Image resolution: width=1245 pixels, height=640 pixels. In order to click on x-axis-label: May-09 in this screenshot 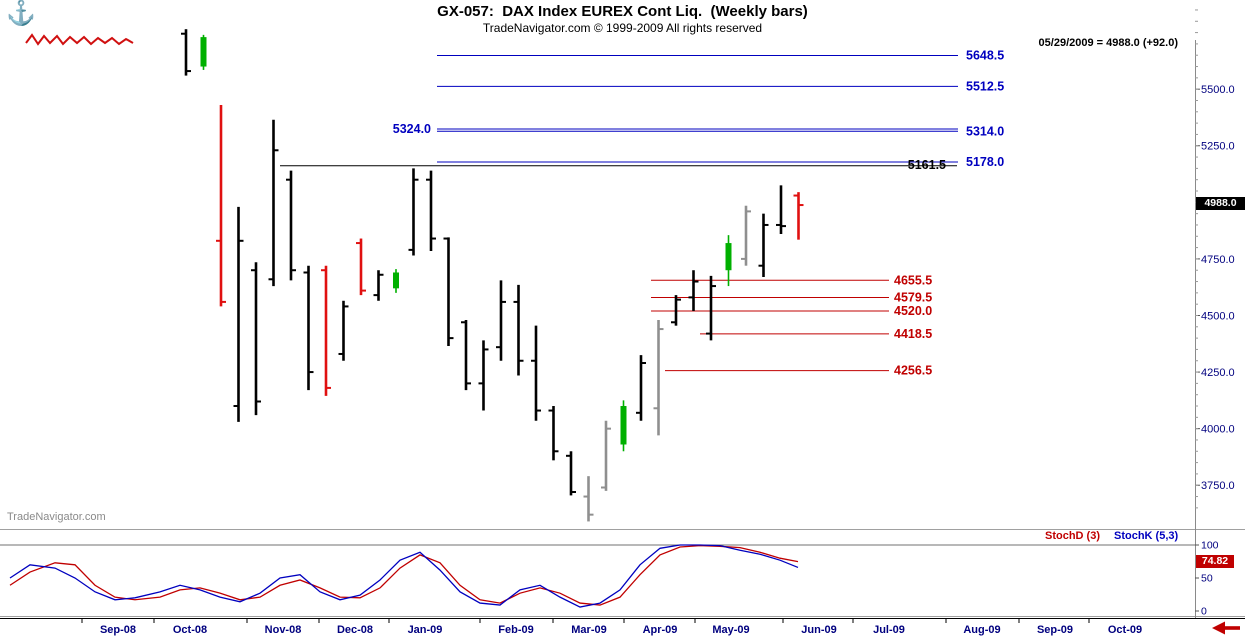, I will do `click(730, 630)`.